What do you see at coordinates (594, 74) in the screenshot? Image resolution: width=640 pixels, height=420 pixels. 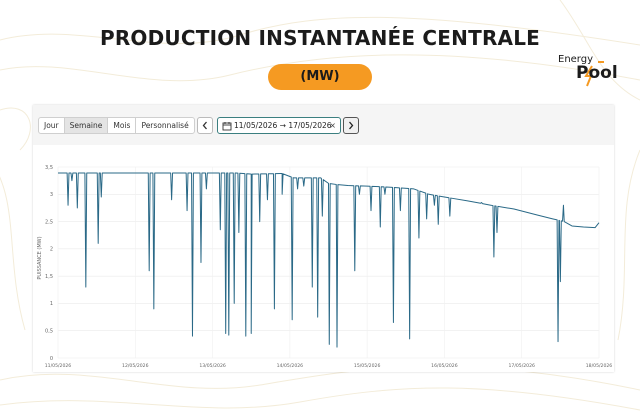 I see `logo-mark-icon` at bounding box center [594, 74].